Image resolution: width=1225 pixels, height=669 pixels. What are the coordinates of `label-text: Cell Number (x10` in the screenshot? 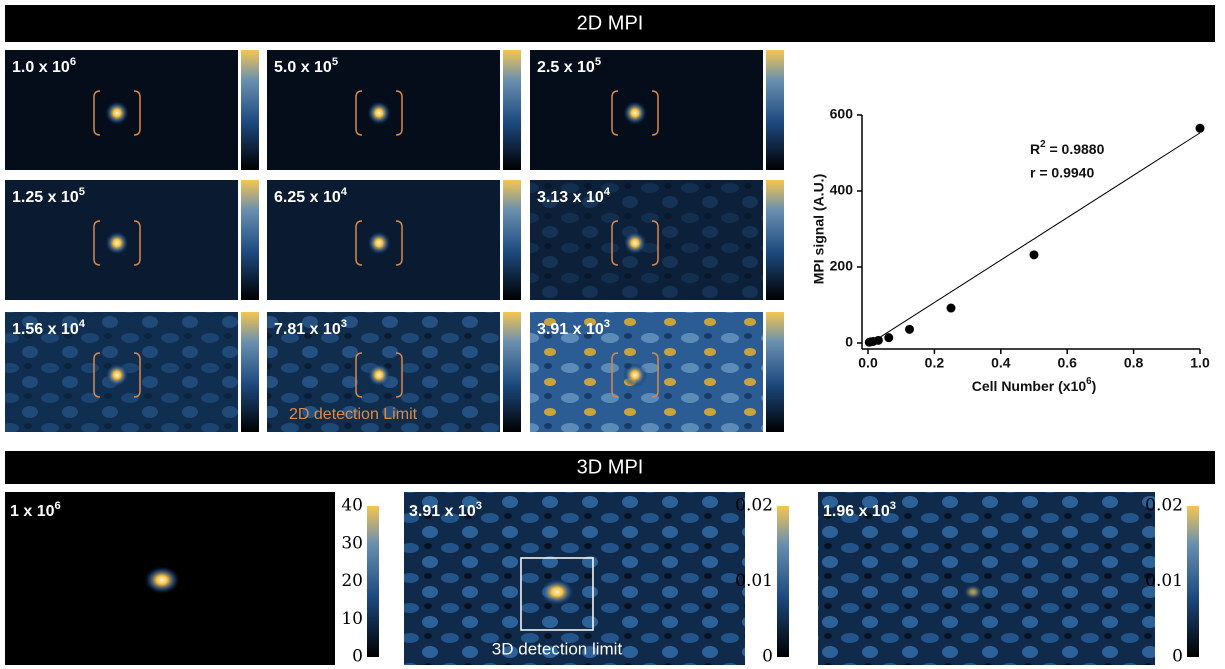 It's located at (1029, 386).